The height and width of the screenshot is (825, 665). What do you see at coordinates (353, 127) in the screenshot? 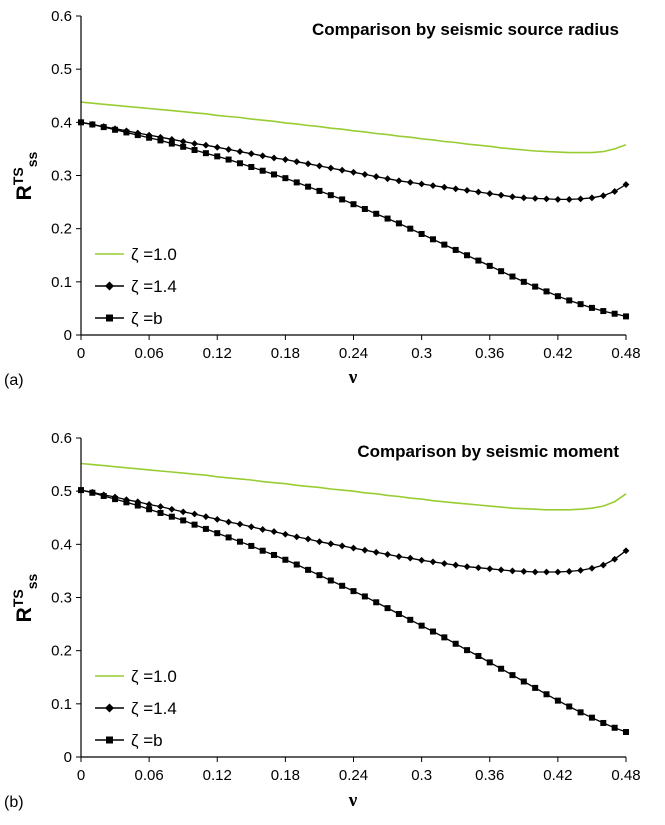
I see `series-zeta-1-0-line` at bounding box center [353, 127].